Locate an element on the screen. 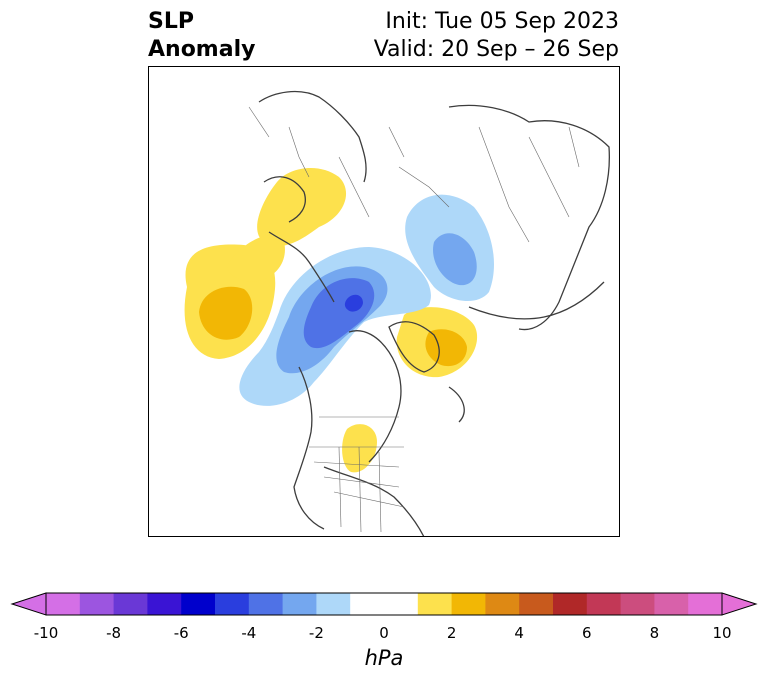 The height and width of the screenshot is (684, 768). title-line-slp: SLP is located at coordinates (171, 21).